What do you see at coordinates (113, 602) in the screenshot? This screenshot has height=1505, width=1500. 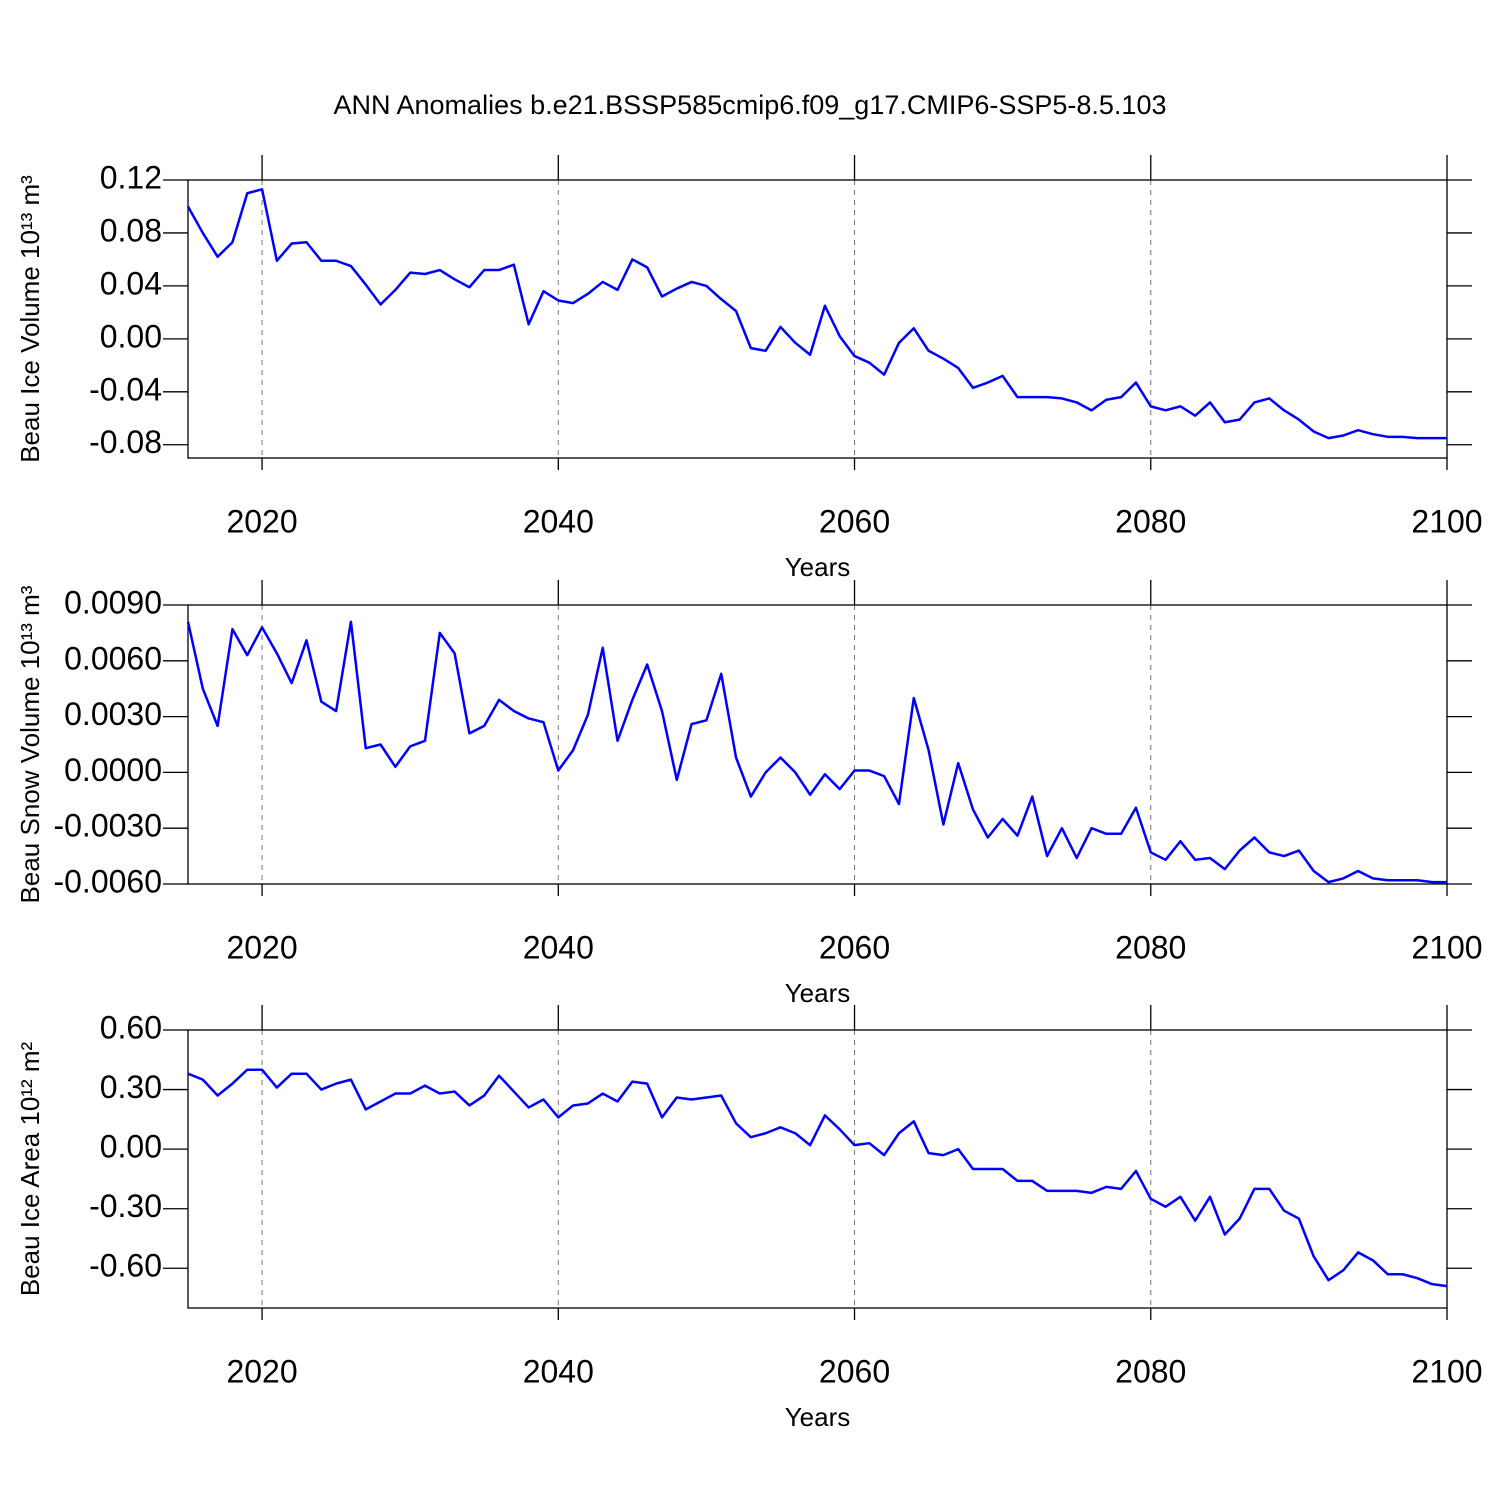 I see `y-tick-label: 0.0090` at bounding box center [113, 602].